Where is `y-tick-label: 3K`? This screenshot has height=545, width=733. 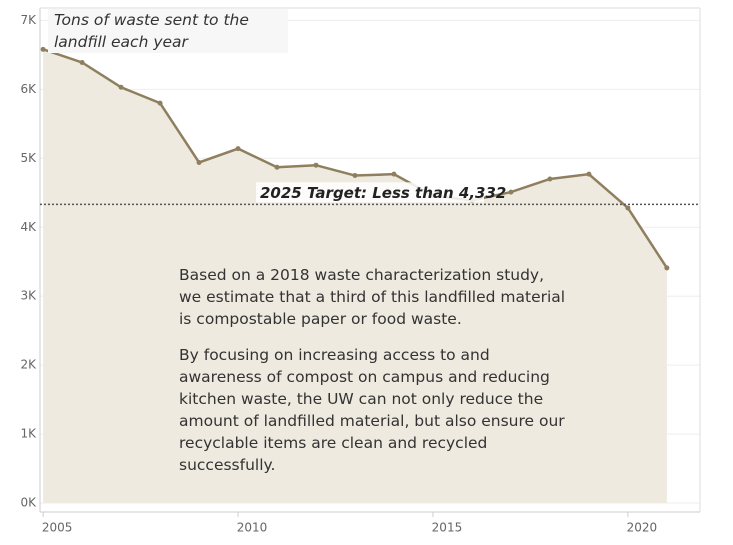
y-tick-label: 3K is located at coordinates (28, 296).